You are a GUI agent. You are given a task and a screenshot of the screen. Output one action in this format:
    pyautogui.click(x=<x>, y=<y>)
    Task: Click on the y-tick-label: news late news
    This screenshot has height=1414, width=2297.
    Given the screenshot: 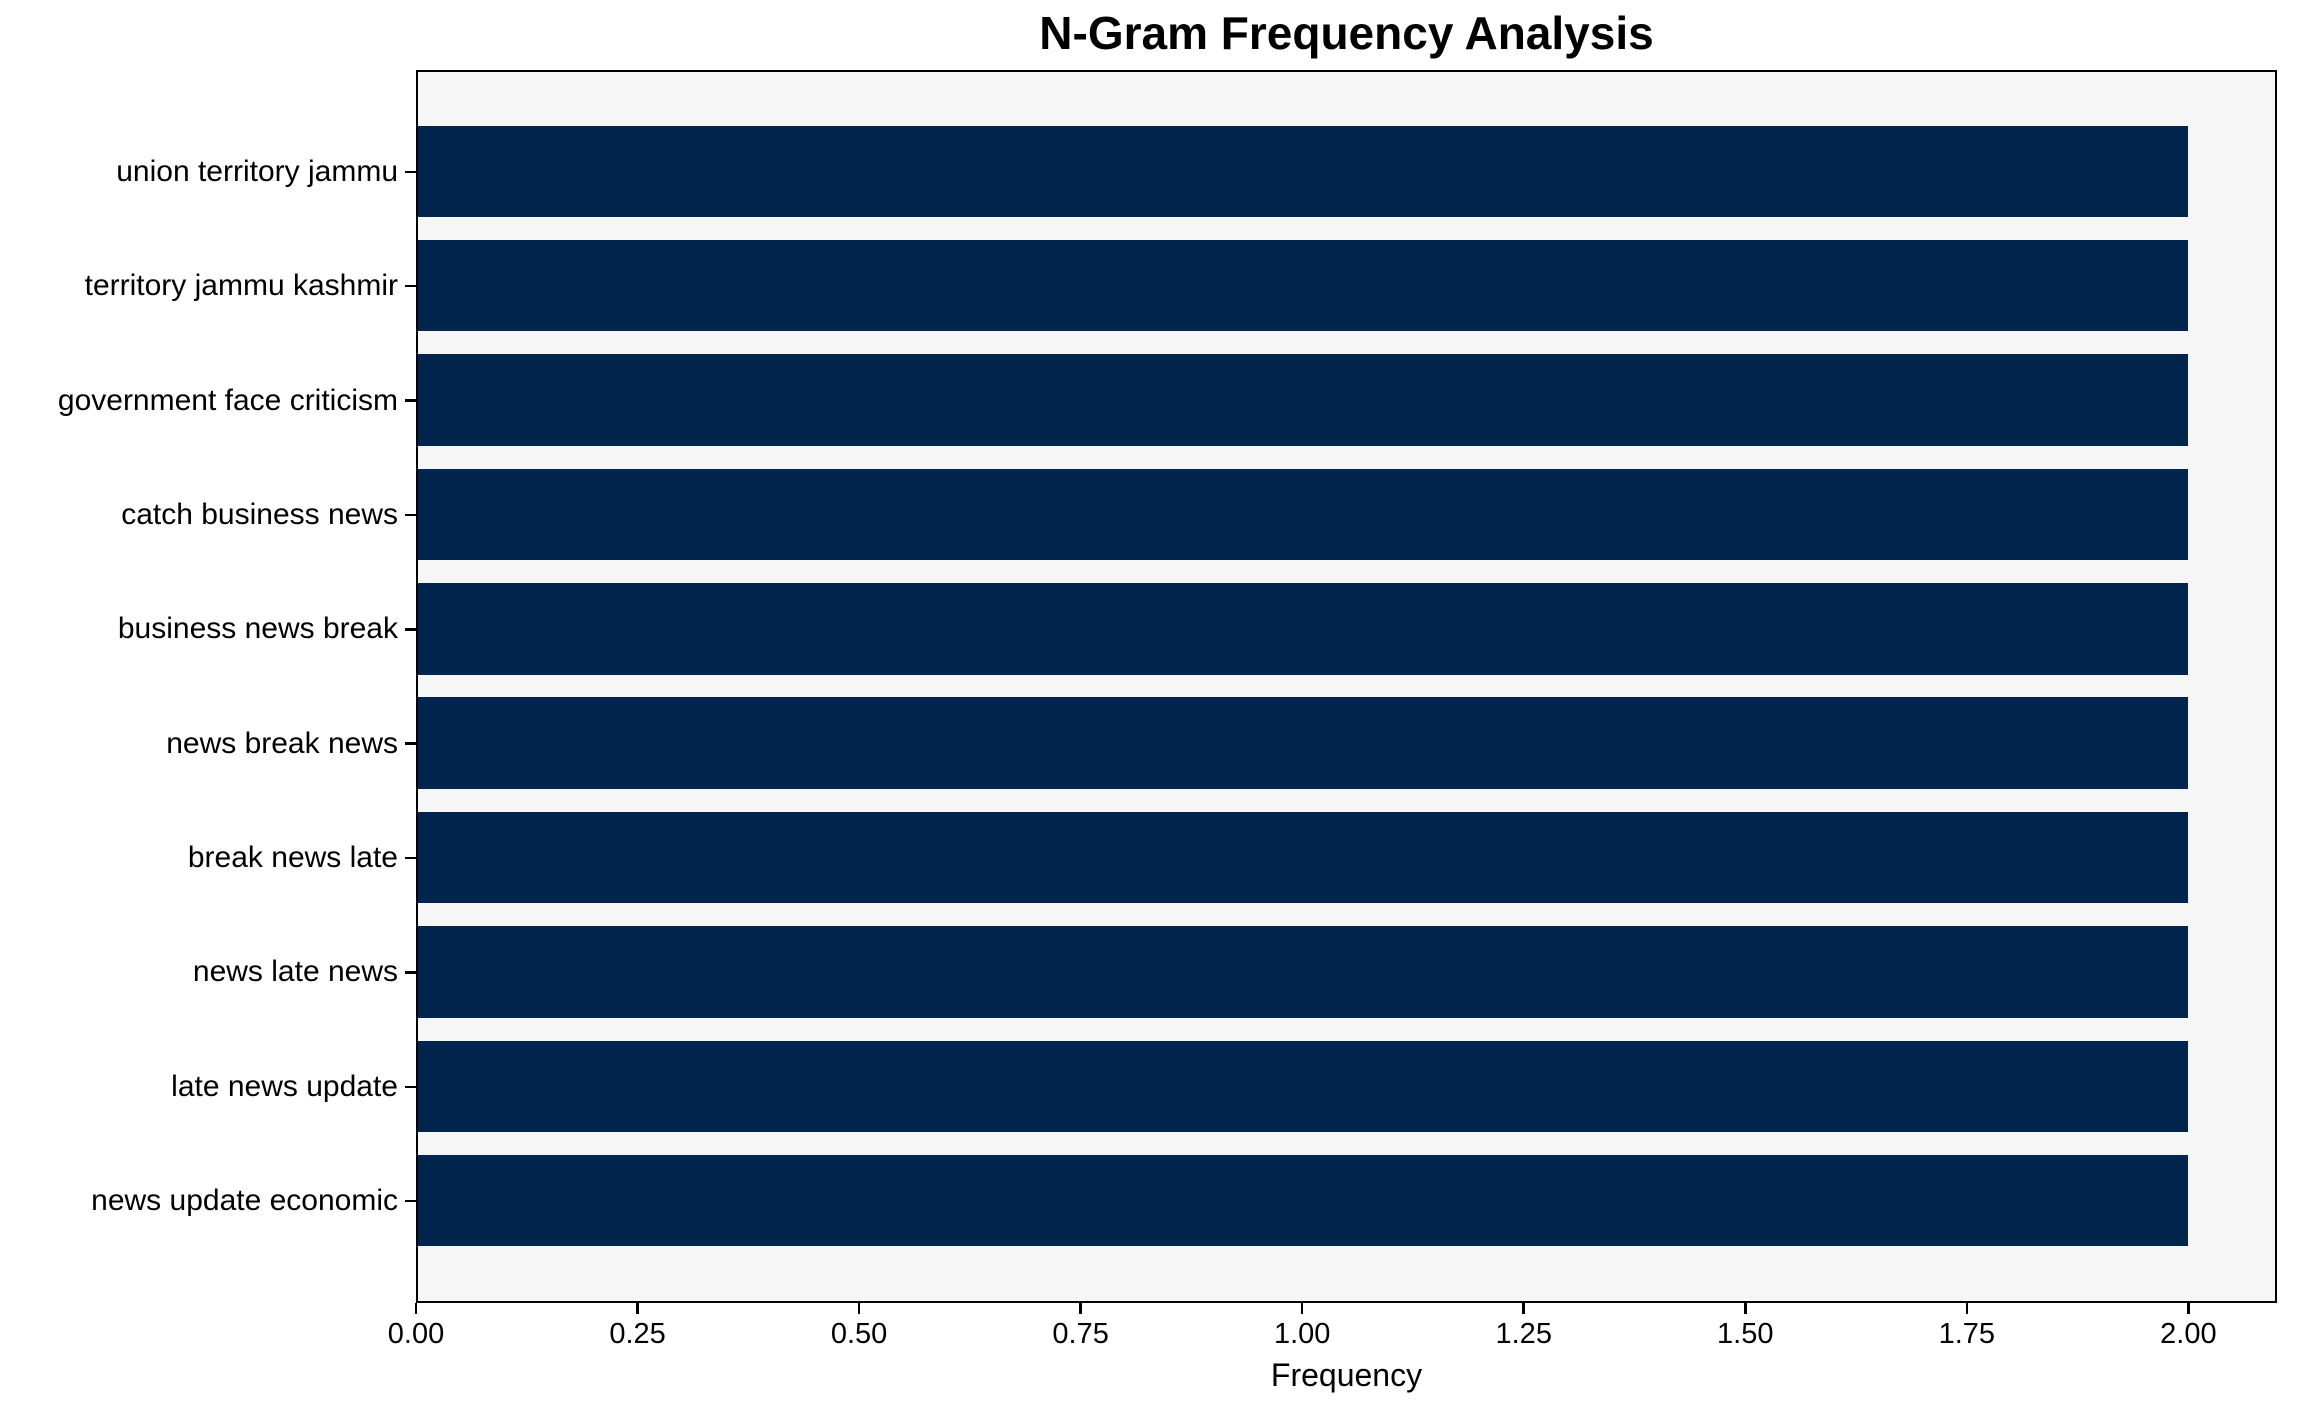 What is the action you would take?
    pyautogui.click(x=295, y=972)
    